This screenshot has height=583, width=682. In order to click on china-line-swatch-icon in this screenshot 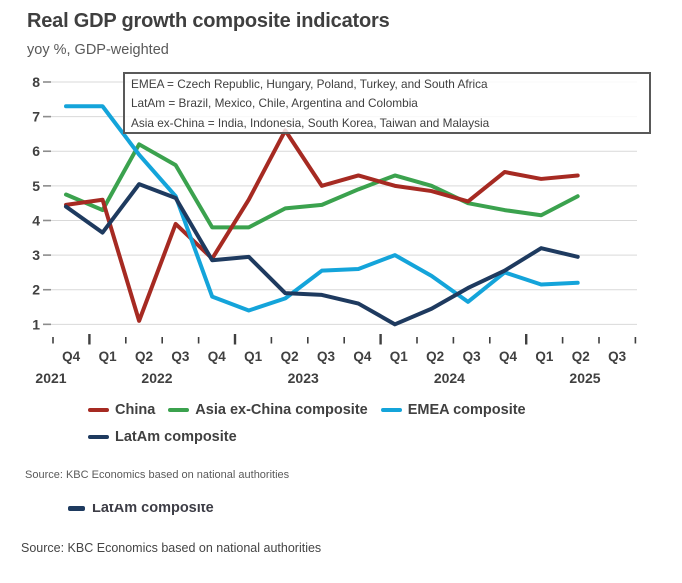, I will do `click(98, 410)`.